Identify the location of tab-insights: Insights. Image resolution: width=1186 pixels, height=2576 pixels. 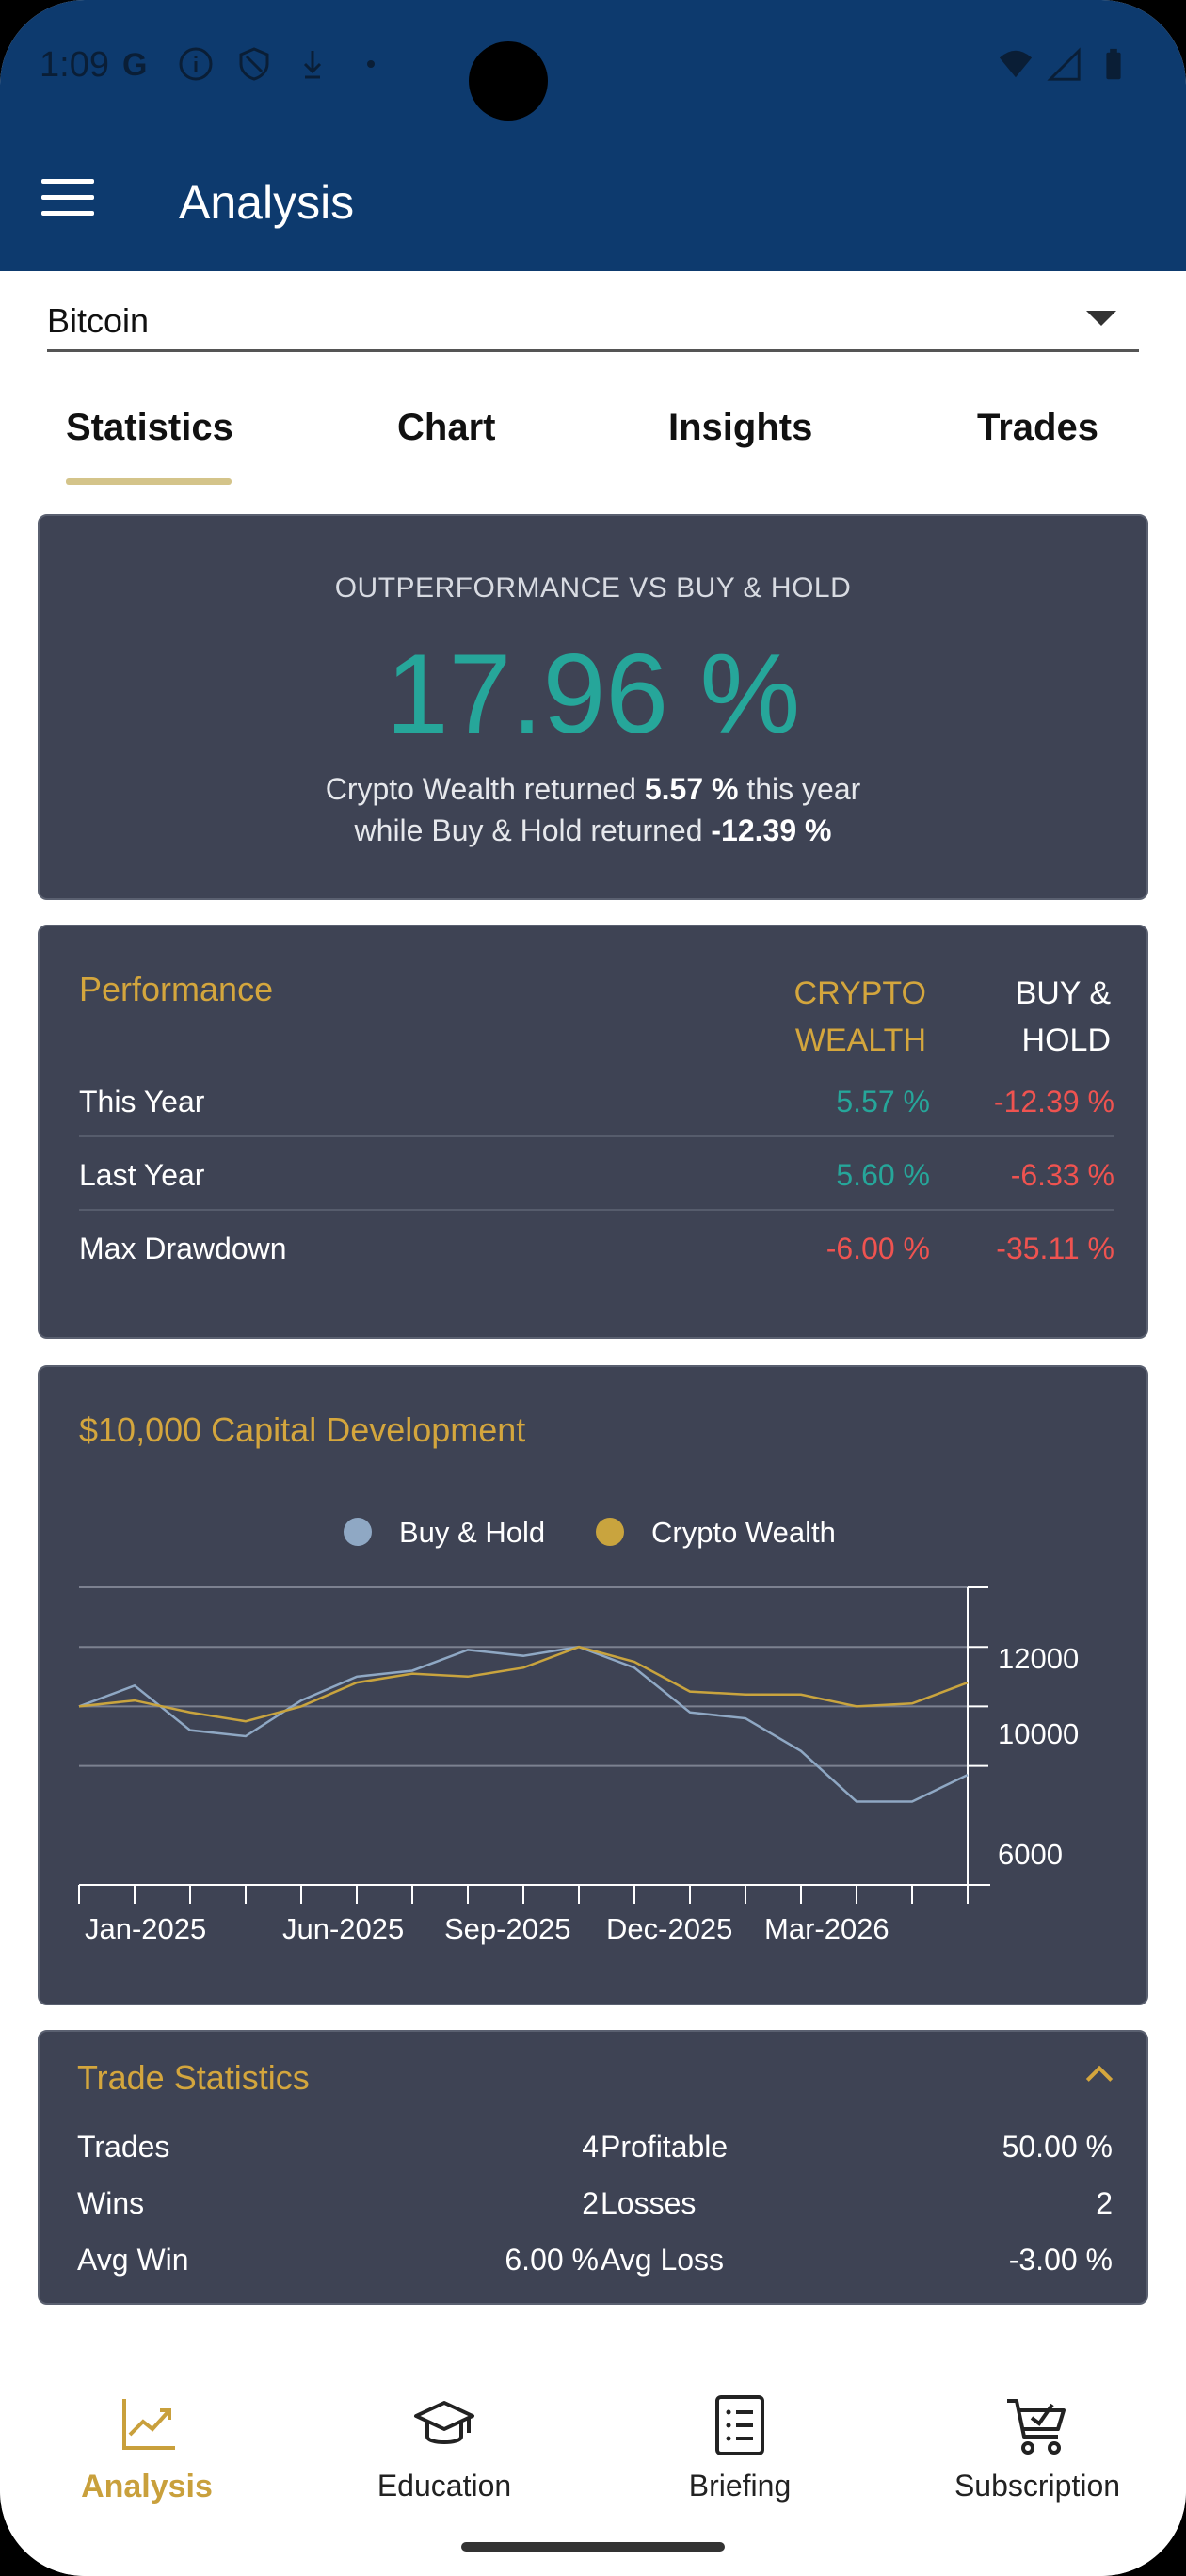
(740, 427).